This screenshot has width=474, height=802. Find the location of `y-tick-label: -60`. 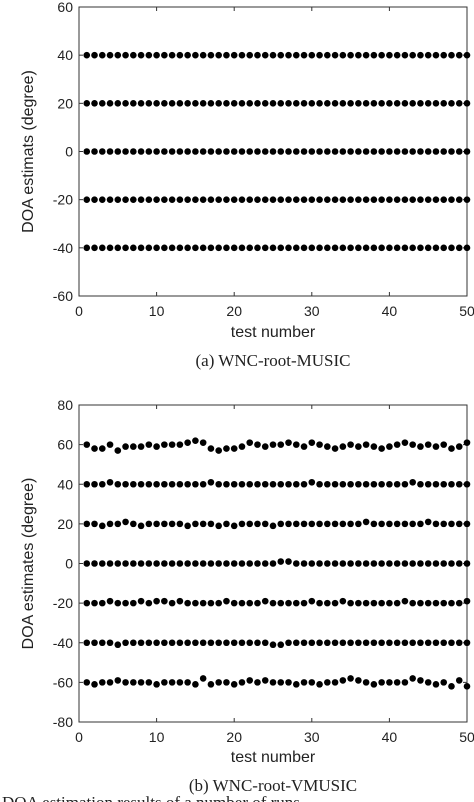

y-tick-label: -60 is located at coordinates (63, 682).